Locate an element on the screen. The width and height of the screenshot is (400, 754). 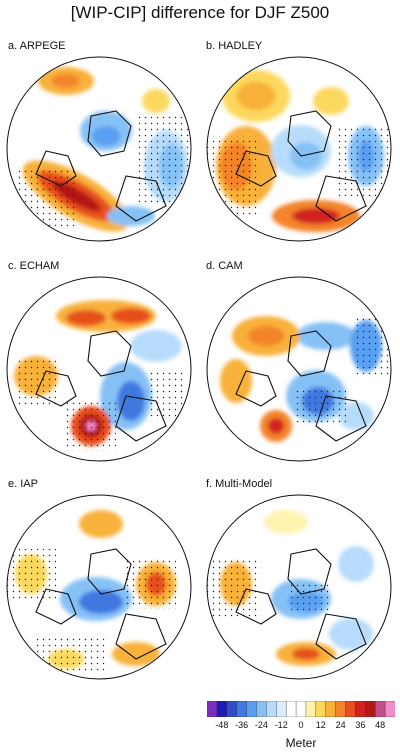
panel-label-c: c. ECHAM is located at coordinates (34, 266).